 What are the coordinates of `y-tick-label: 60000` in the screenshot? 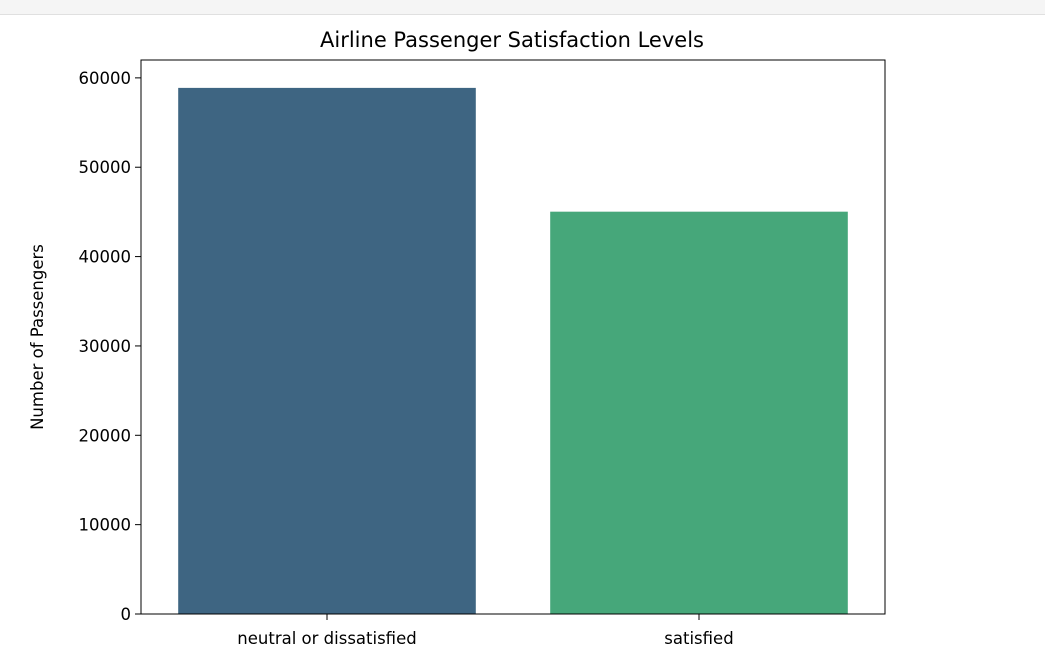 It's located at (105, 78).